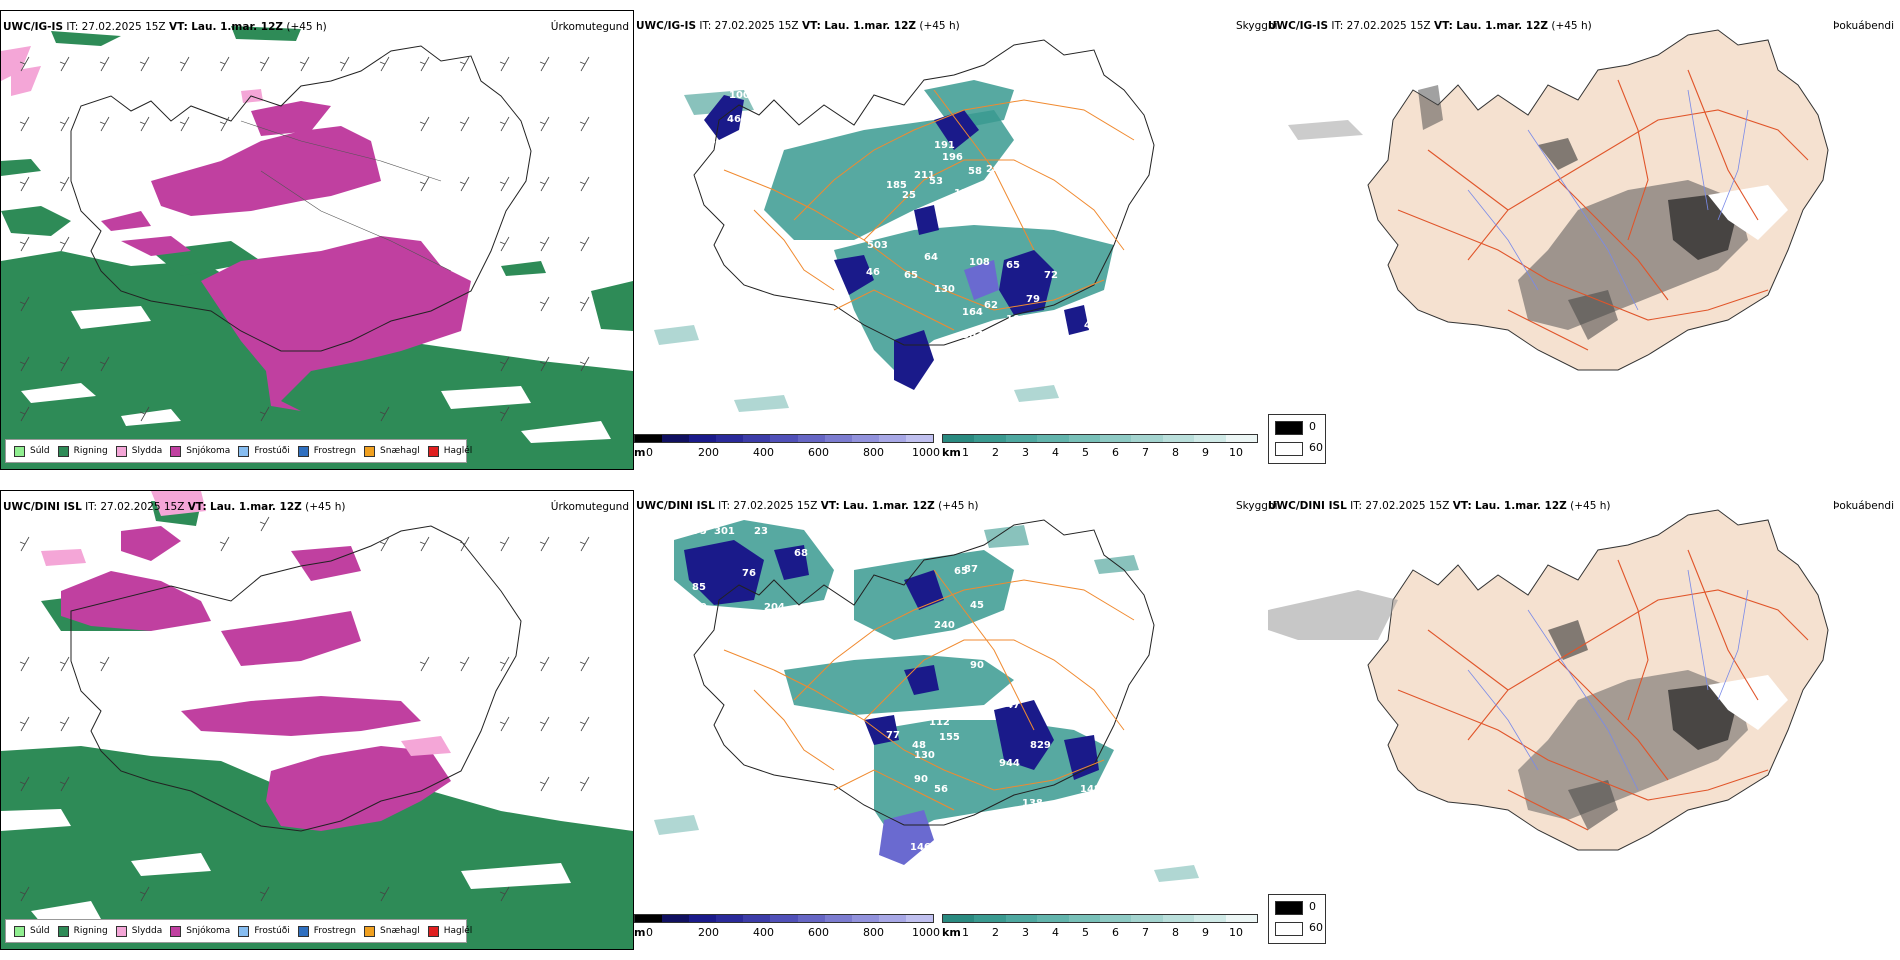  I want to click on snow-depth-label: 65, so click(911, 275).